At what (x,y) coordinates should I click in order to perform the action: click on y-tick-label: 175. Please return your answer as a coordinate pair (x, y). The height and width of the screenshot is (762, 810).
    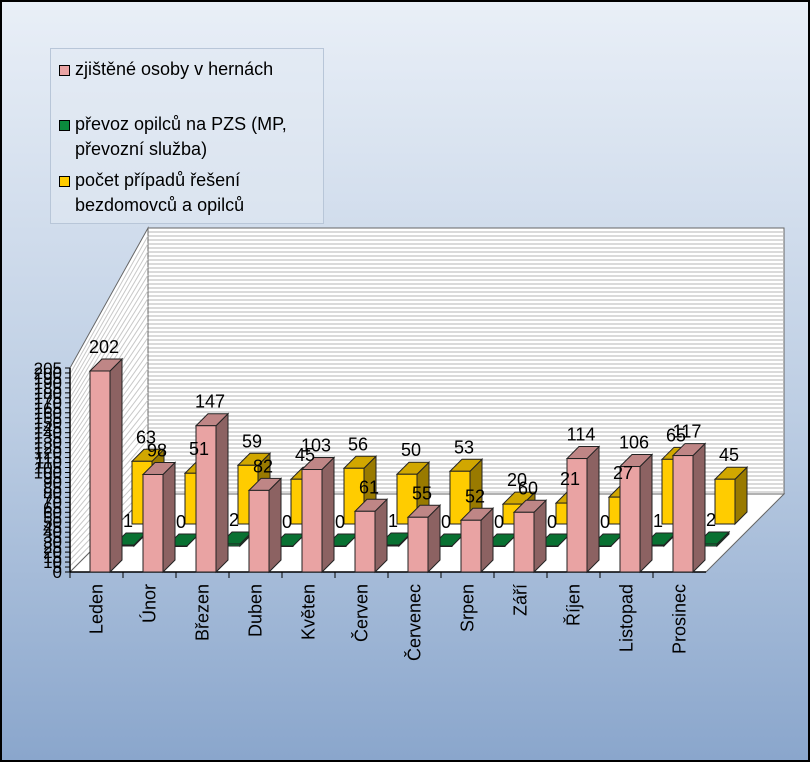
    Looking at the image, I should click on (48, 398).